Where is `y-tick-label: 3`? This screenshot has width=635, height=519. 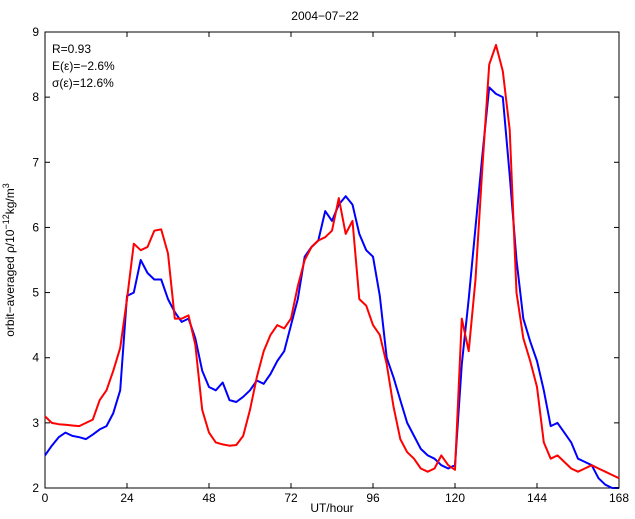 y-tick-label: 3 is located at coordinates (35, 423).